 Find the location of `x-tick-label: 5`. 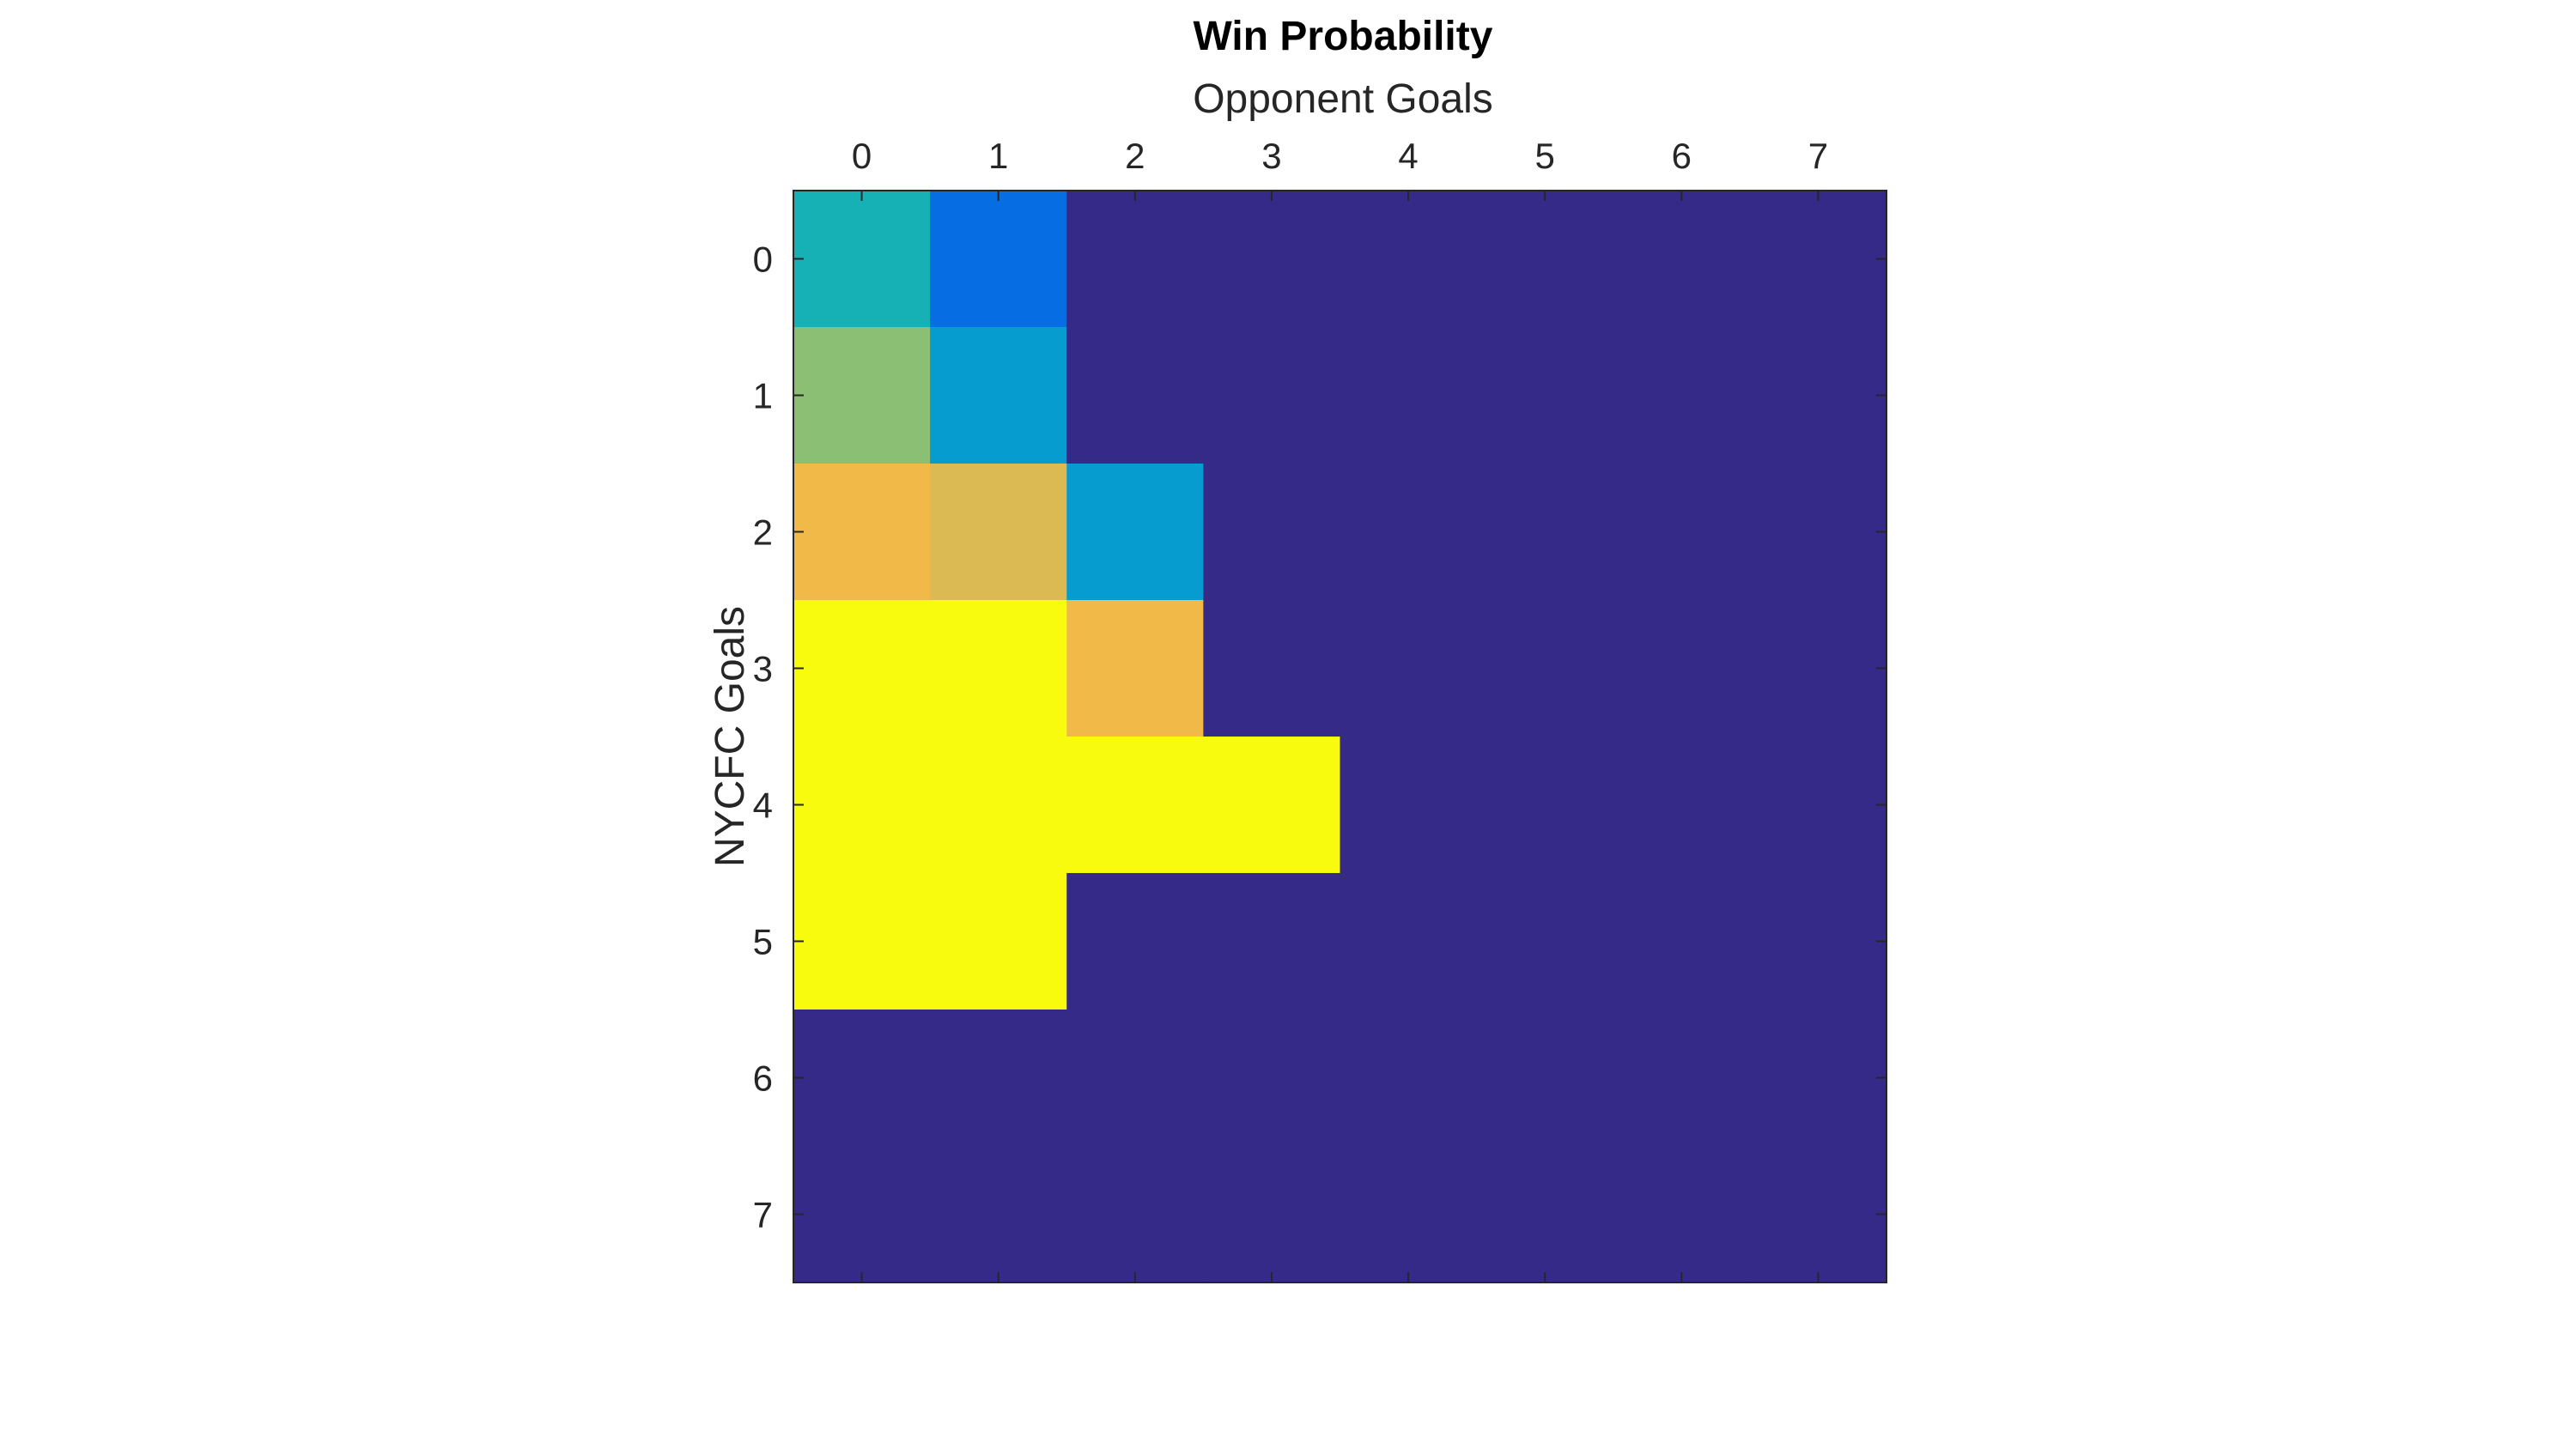

x-tick-label: 5 is located at coordinates (1545, 156).